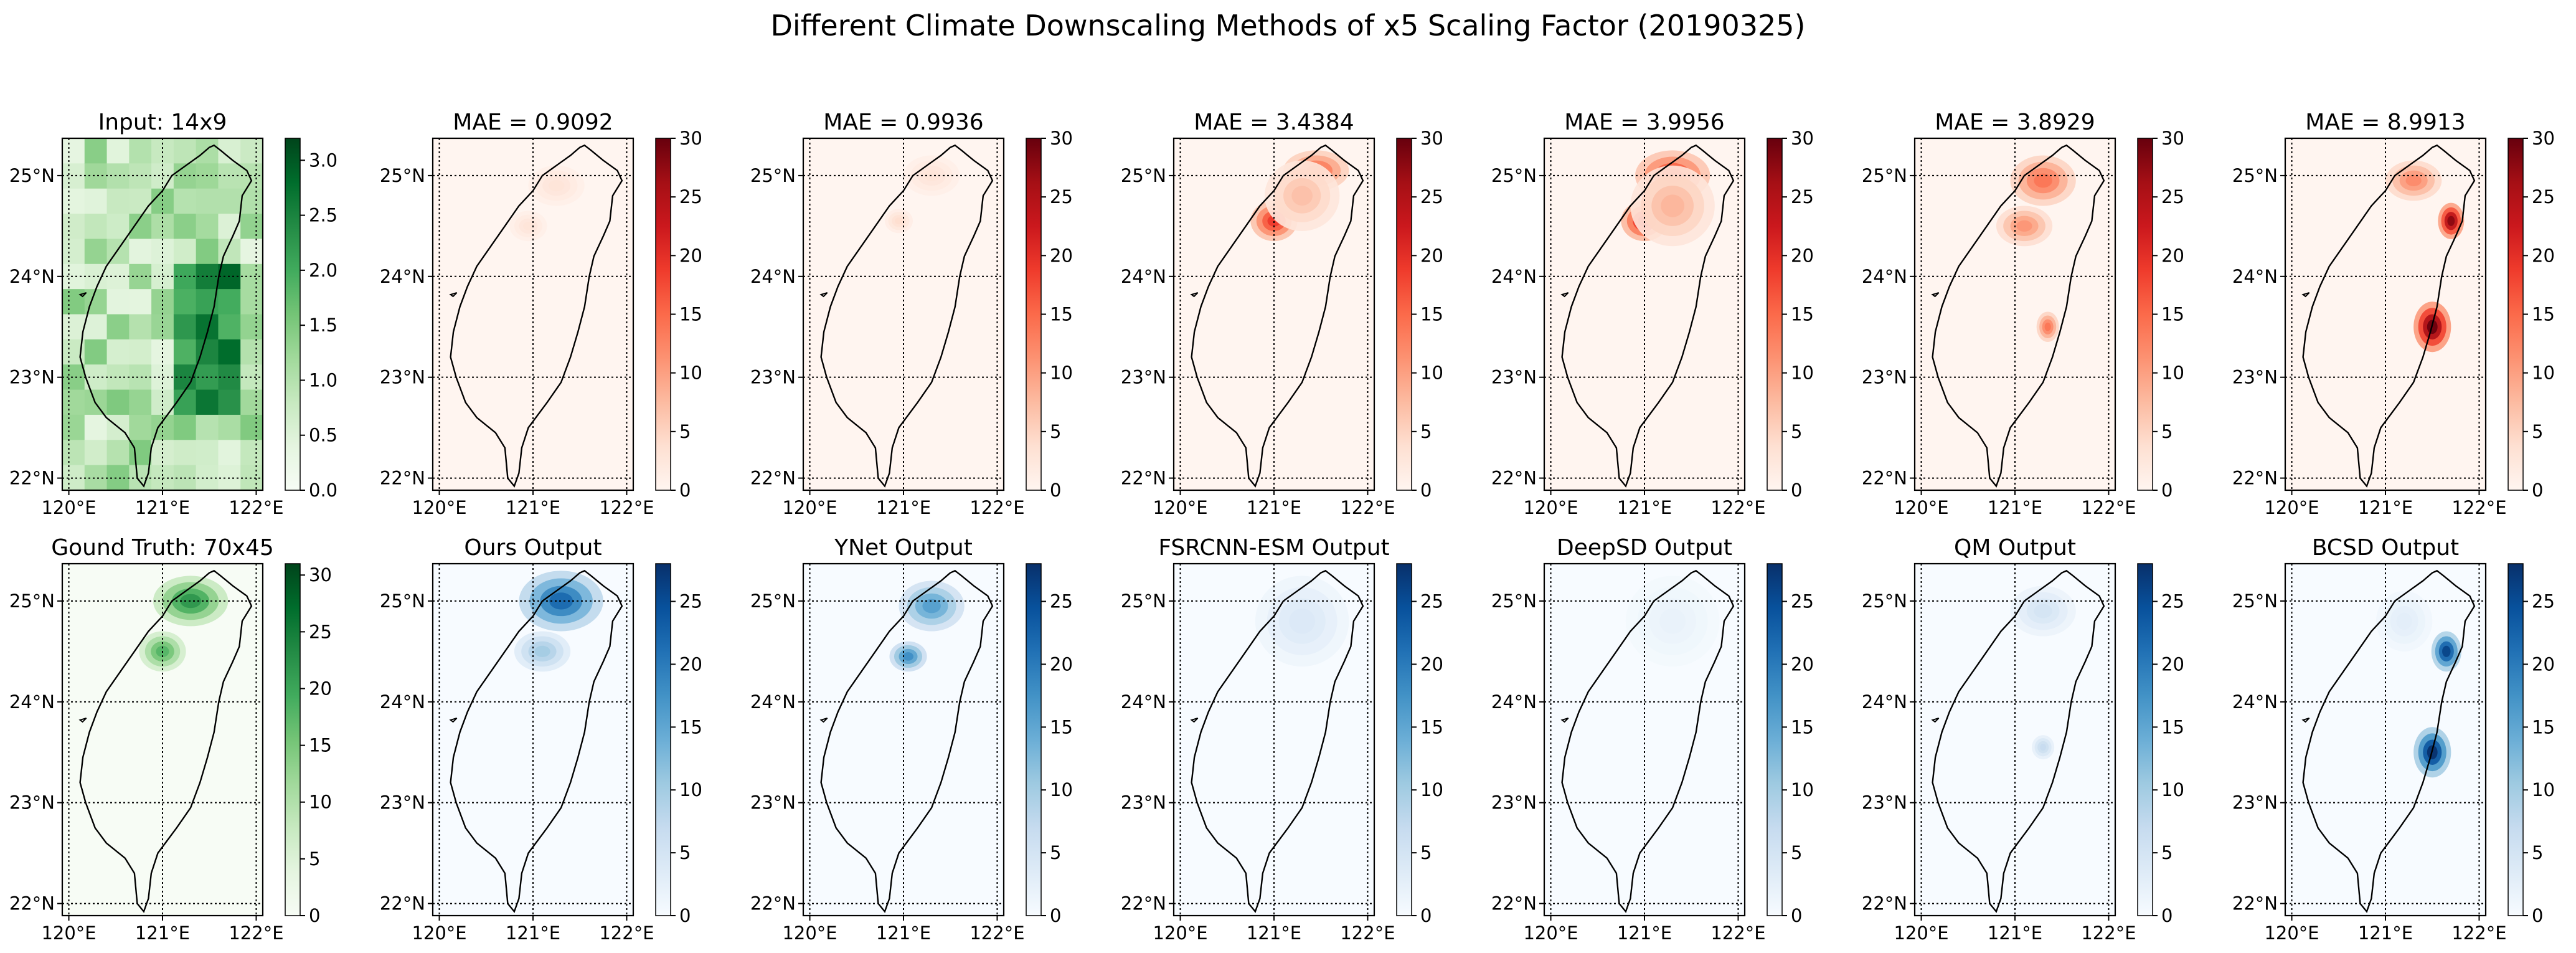 This screenshot has height=953, width=2576. I want to click on colorbar-tick-label: 0, so click(1796, 490).